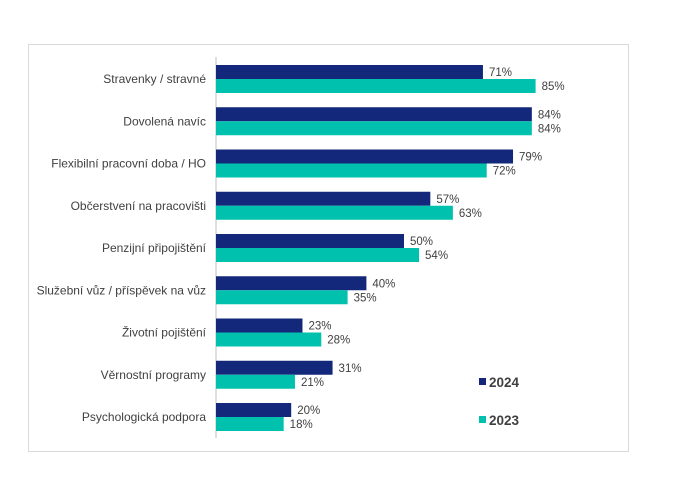  I want to click on value-label: 79%, so click(530, 158).